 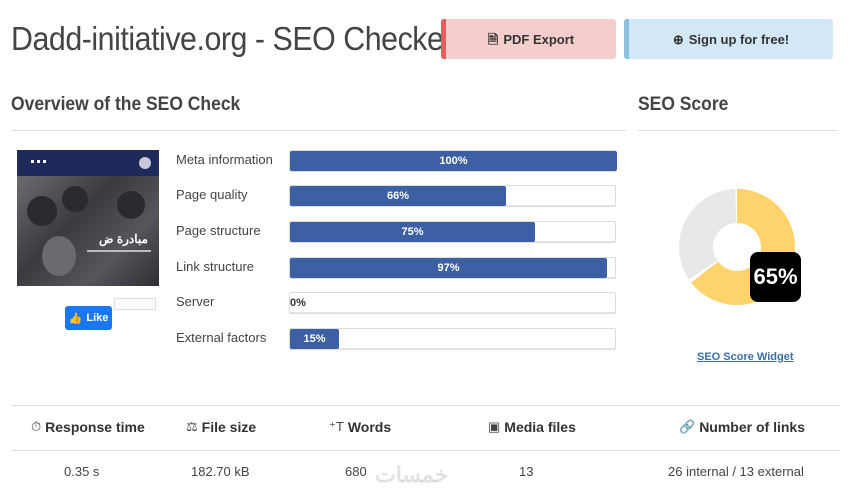 What do you see at coordinates (412, 474) in the screenshot?
I see `watermark: خمسات` at bounding box center [412, 474].